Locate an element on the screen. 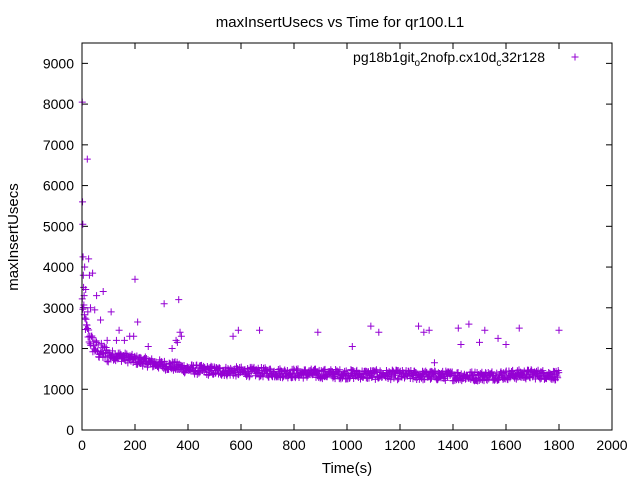 This screenshot has width=640, height=480. x-tick-label: 2000 is located at coordinates (611, 445).